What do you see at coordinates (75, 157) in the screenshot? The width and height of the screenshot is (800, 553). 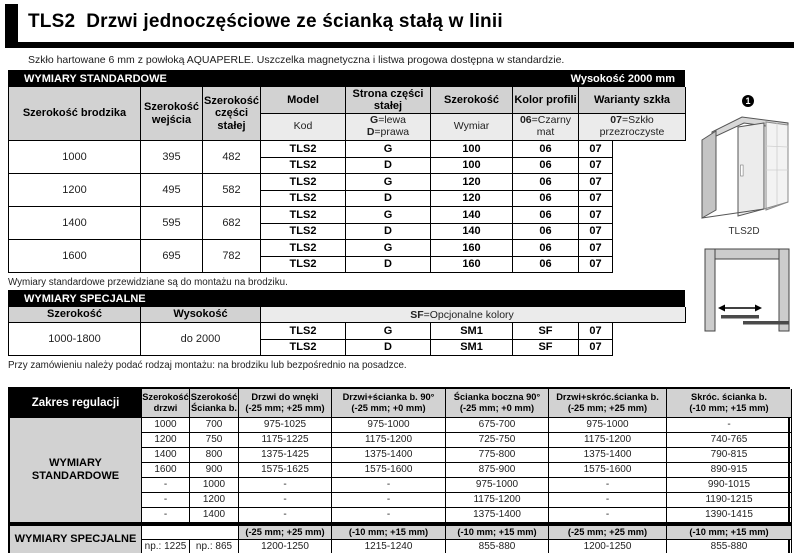 I see `tray-width-cell: 1000` at bounding box center [75, 157].